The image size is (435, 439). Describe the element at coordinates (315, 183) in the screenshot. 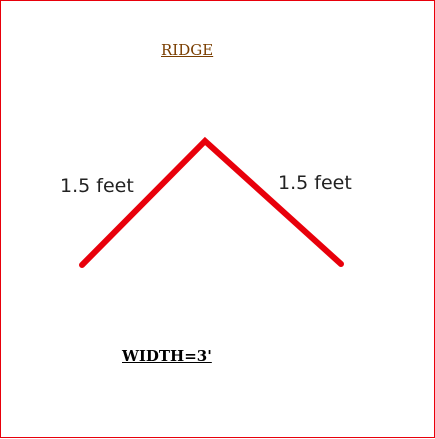

I see `right-side-length-label: 1.5 feet` at that location.